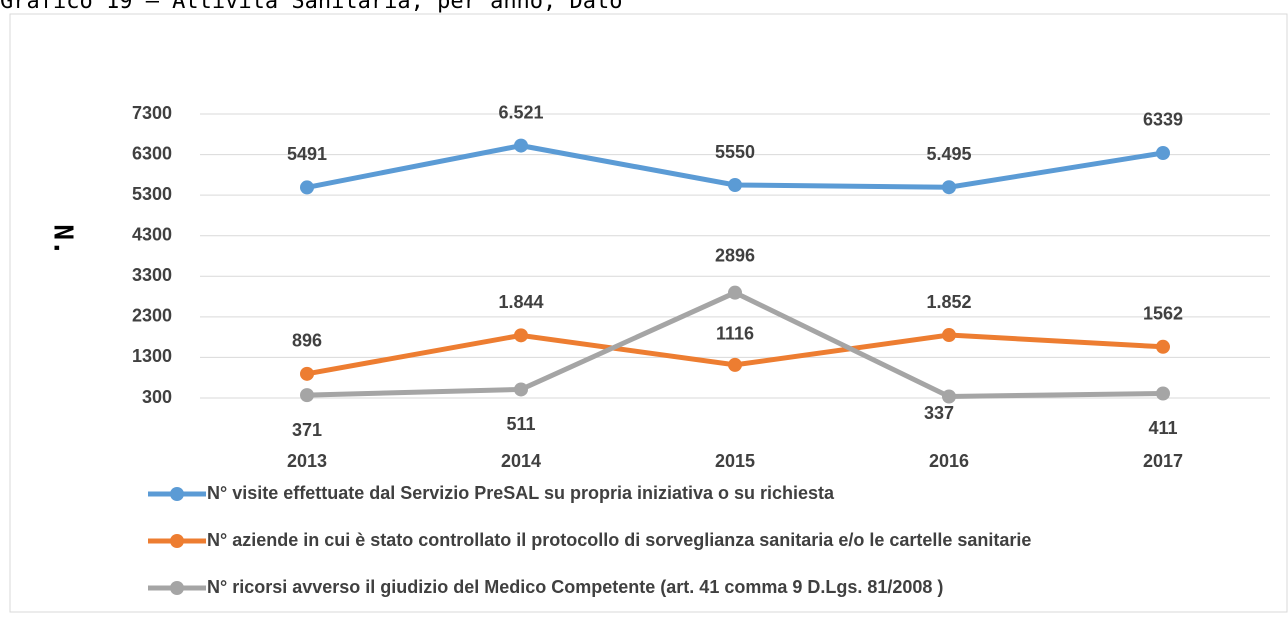  I want to click on x-tick-label: 2016, so click(949, 461).